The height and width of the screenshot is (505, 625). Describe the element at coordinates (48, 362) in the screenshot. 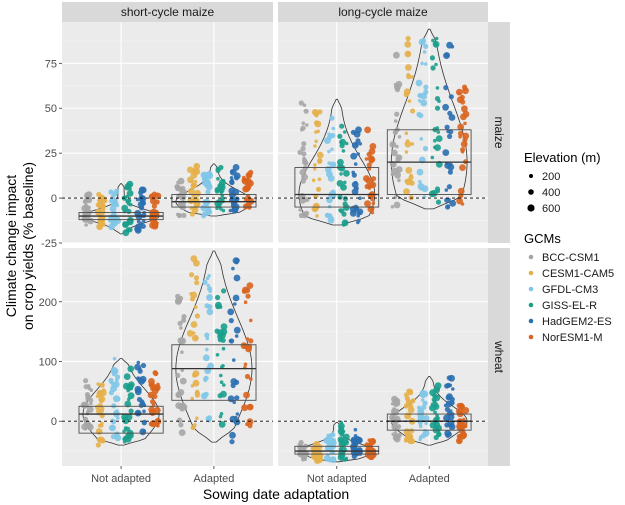

I see `y-tick-label: 100` at that location.